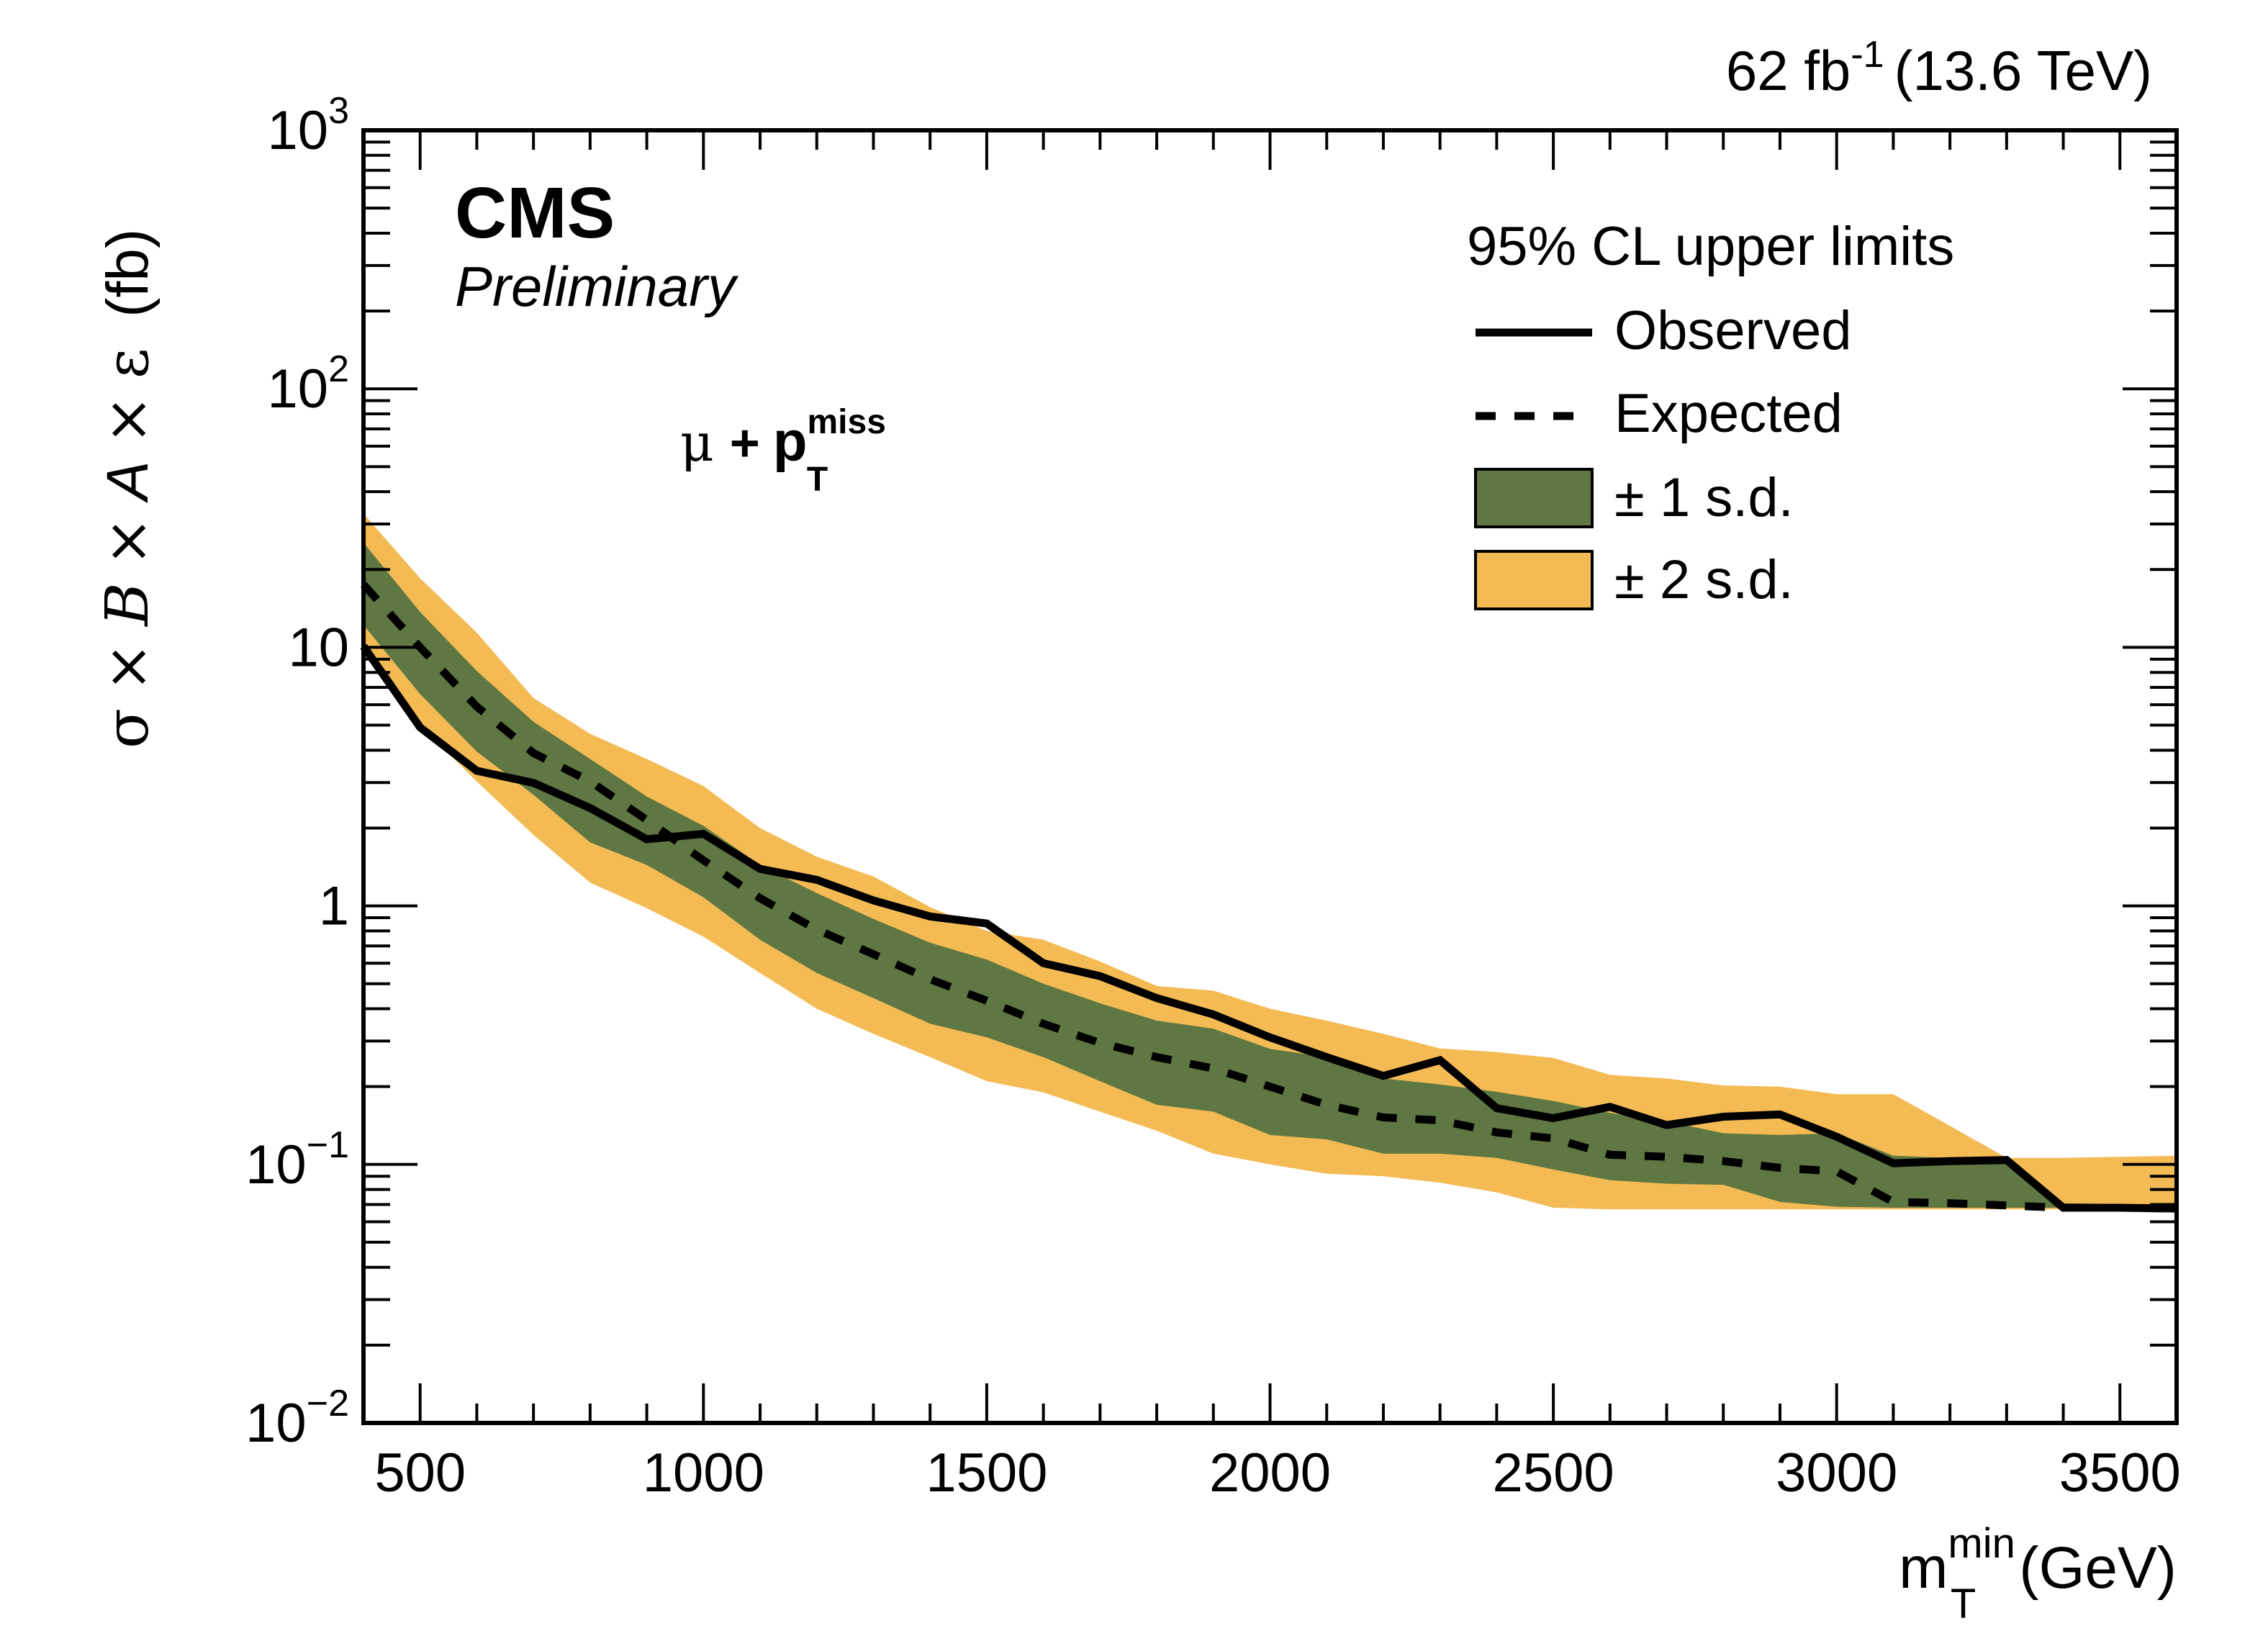 The width and height of the screenshot is (2268, 1636). What do you see at coordinates (334, 906) in the screenshot?
I see `y-tick-label: 1` at bounding box center [334, 906].